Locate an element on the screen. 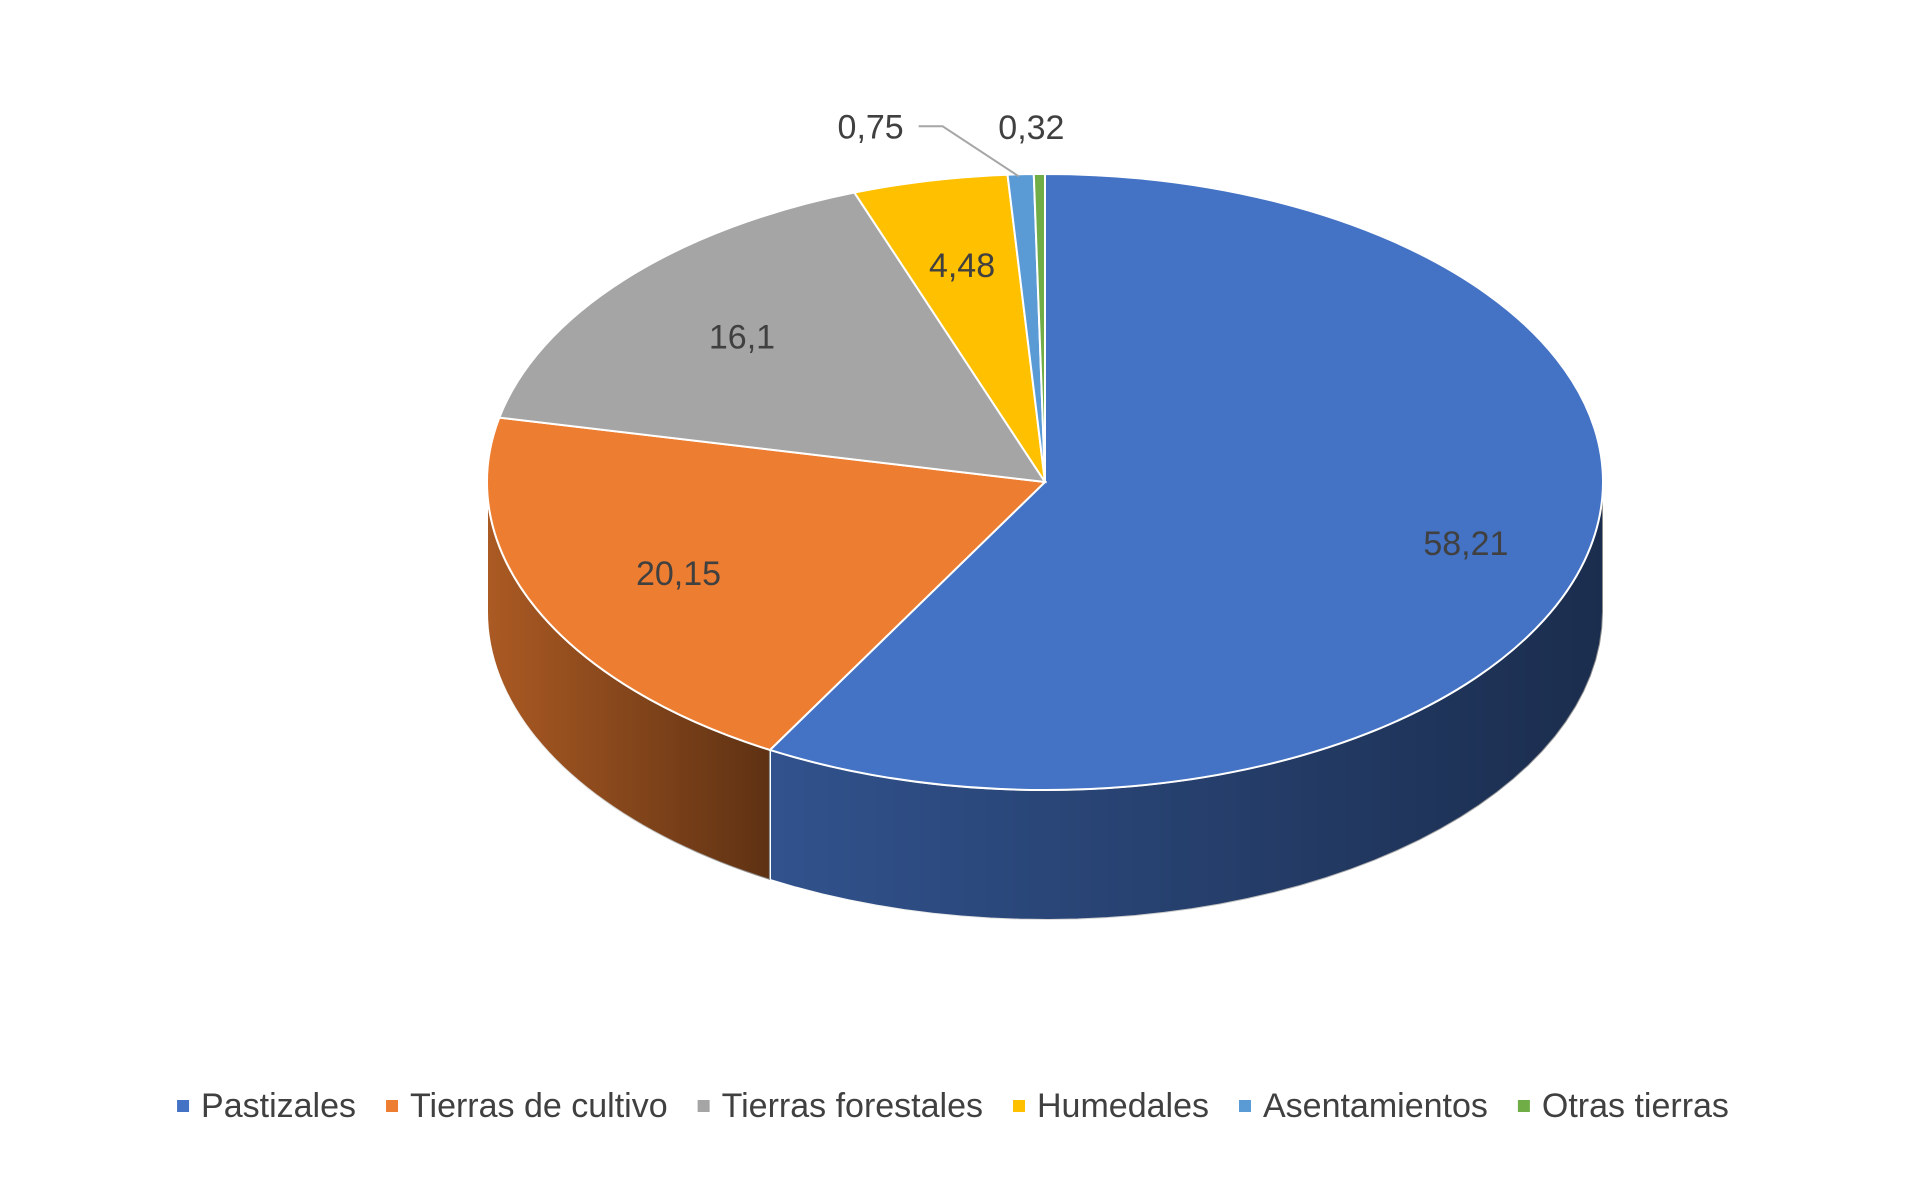 The image size is (1906, 1183). legend-swatch-asentamientos is located at coordinates (1244, 1106).